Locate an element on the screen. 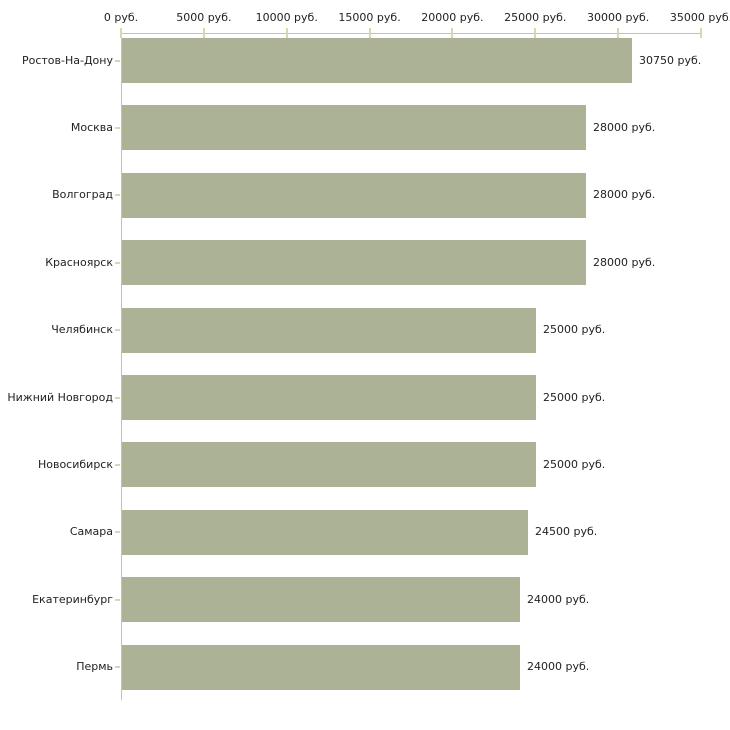 The width and height of the screenshot is (730, 730). x-axis-tick-label: 10000 руб. is located at coordinates (286, 17).